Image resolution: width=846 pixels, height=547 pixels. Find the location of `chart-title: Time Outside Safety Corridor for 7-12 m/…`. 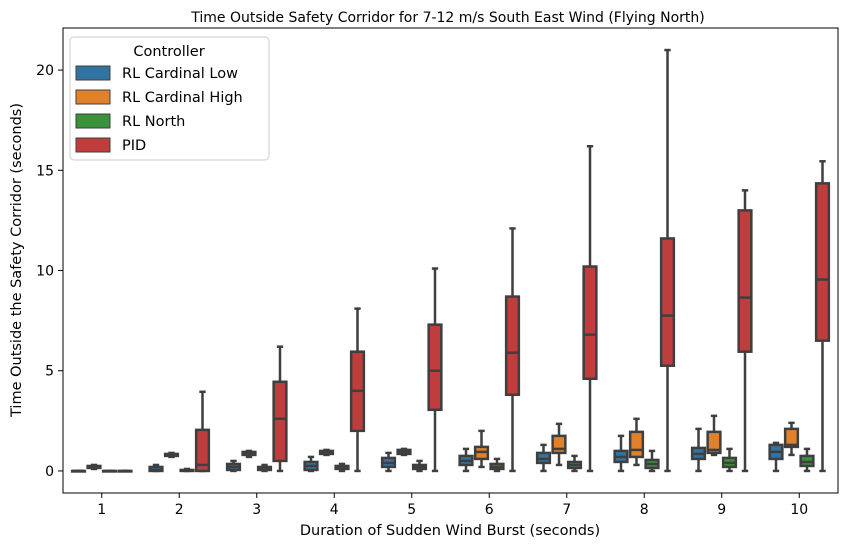

chart-title: Time Outside Safety Corridor for 7-12 m/… is located at coordinates (447, 18).